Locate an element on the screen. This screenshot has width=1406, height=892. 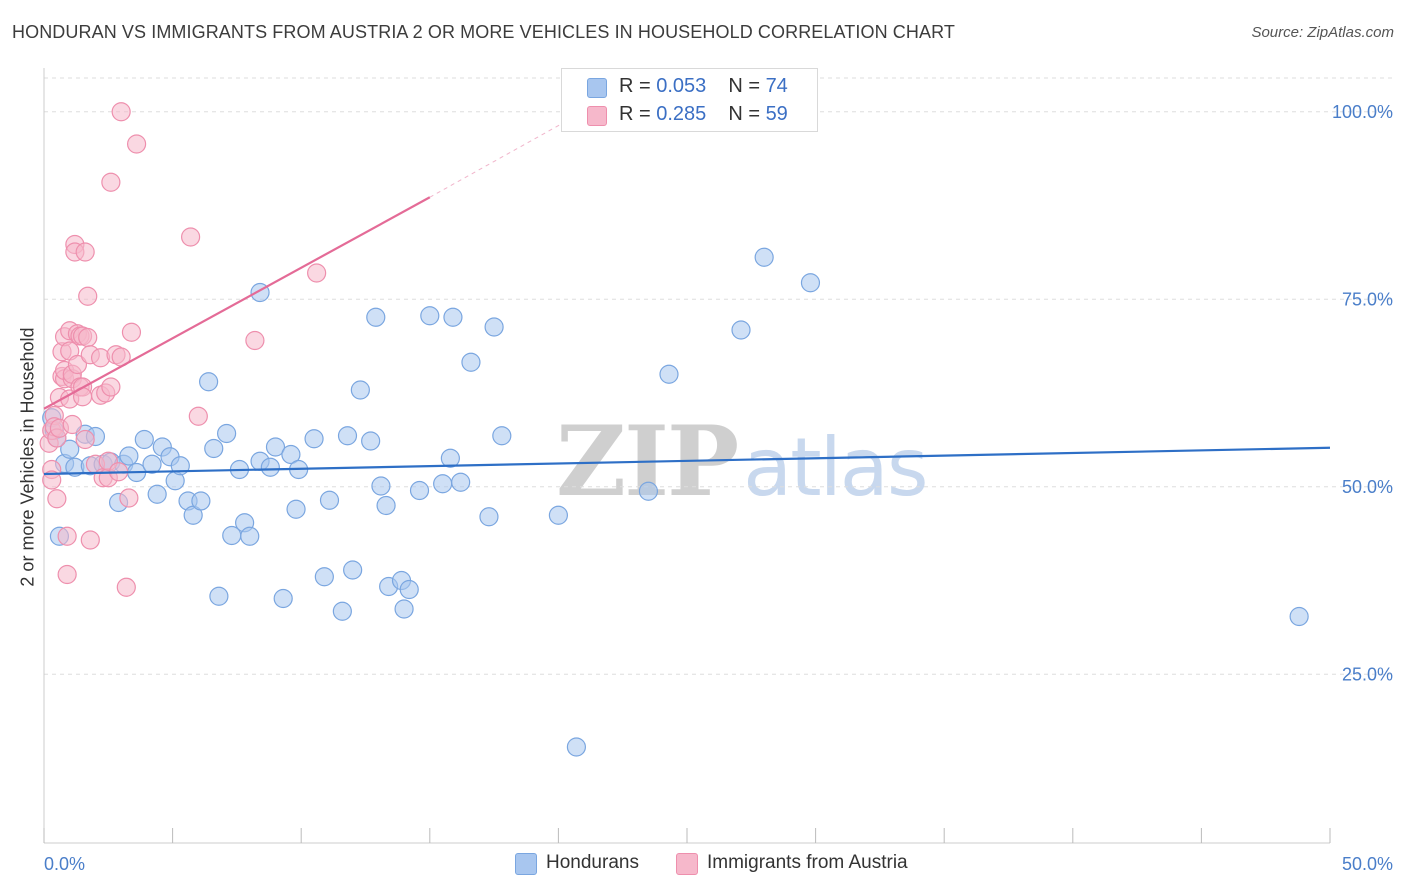
legend-label-hondurans: Hondurans is located at coordinates (592, 862).